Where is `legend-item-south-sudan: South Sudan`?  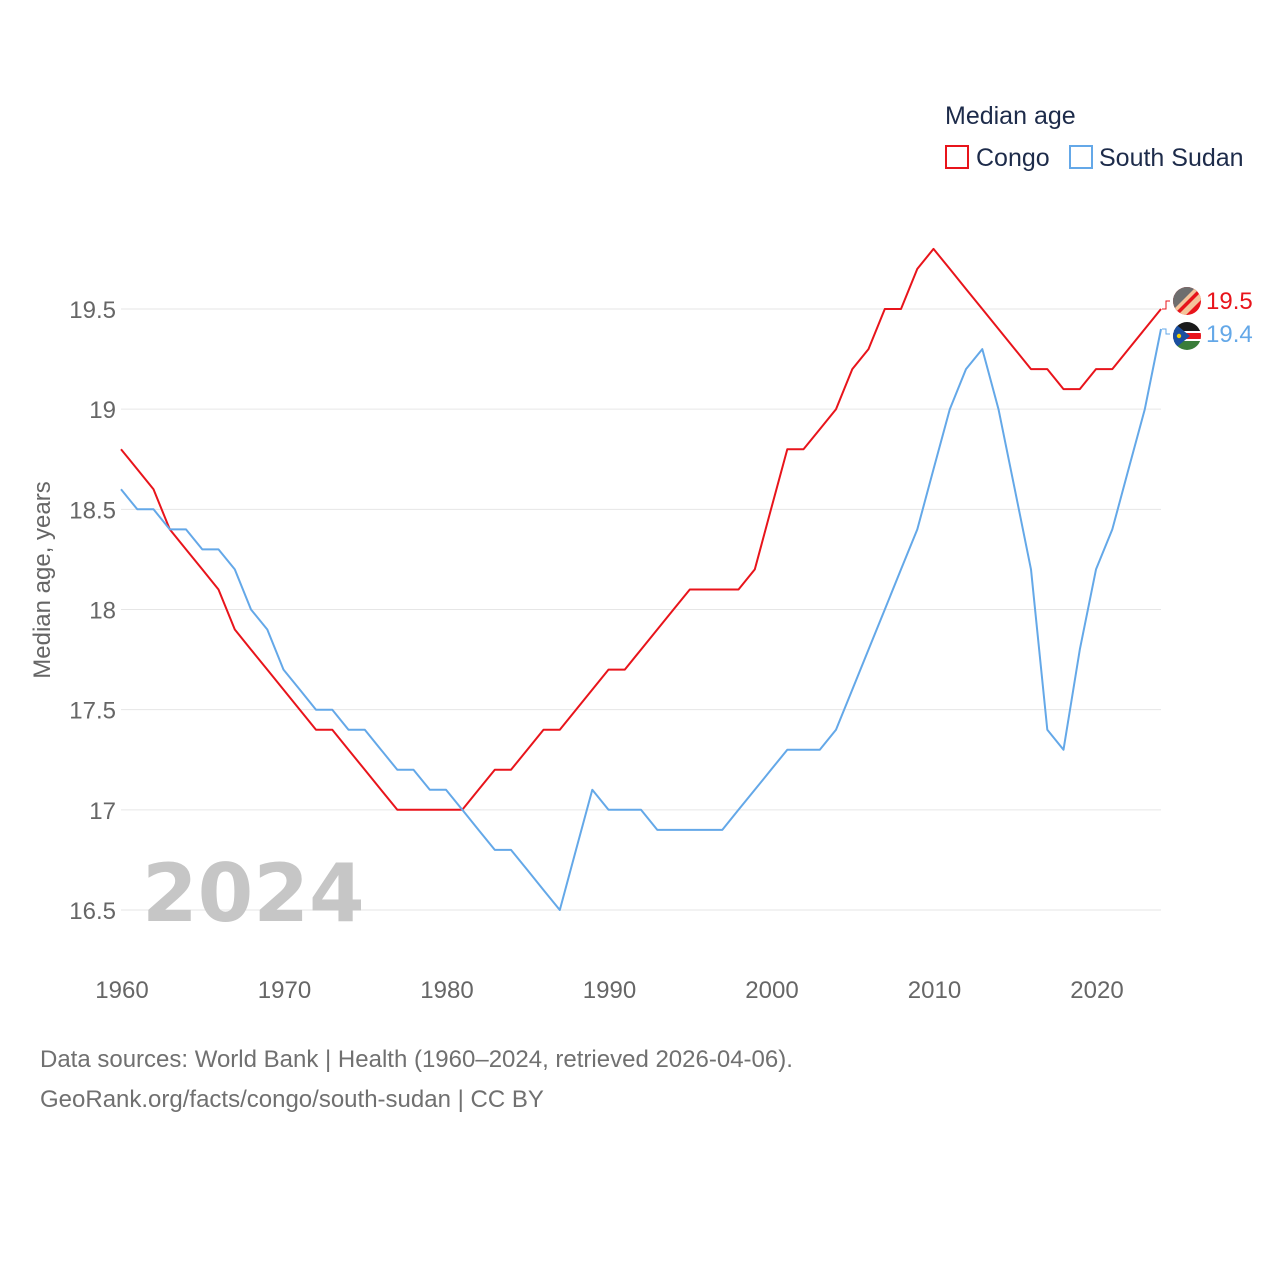
legend-item-south-sudan: South Sudan is located at coordinates (1156, 158).